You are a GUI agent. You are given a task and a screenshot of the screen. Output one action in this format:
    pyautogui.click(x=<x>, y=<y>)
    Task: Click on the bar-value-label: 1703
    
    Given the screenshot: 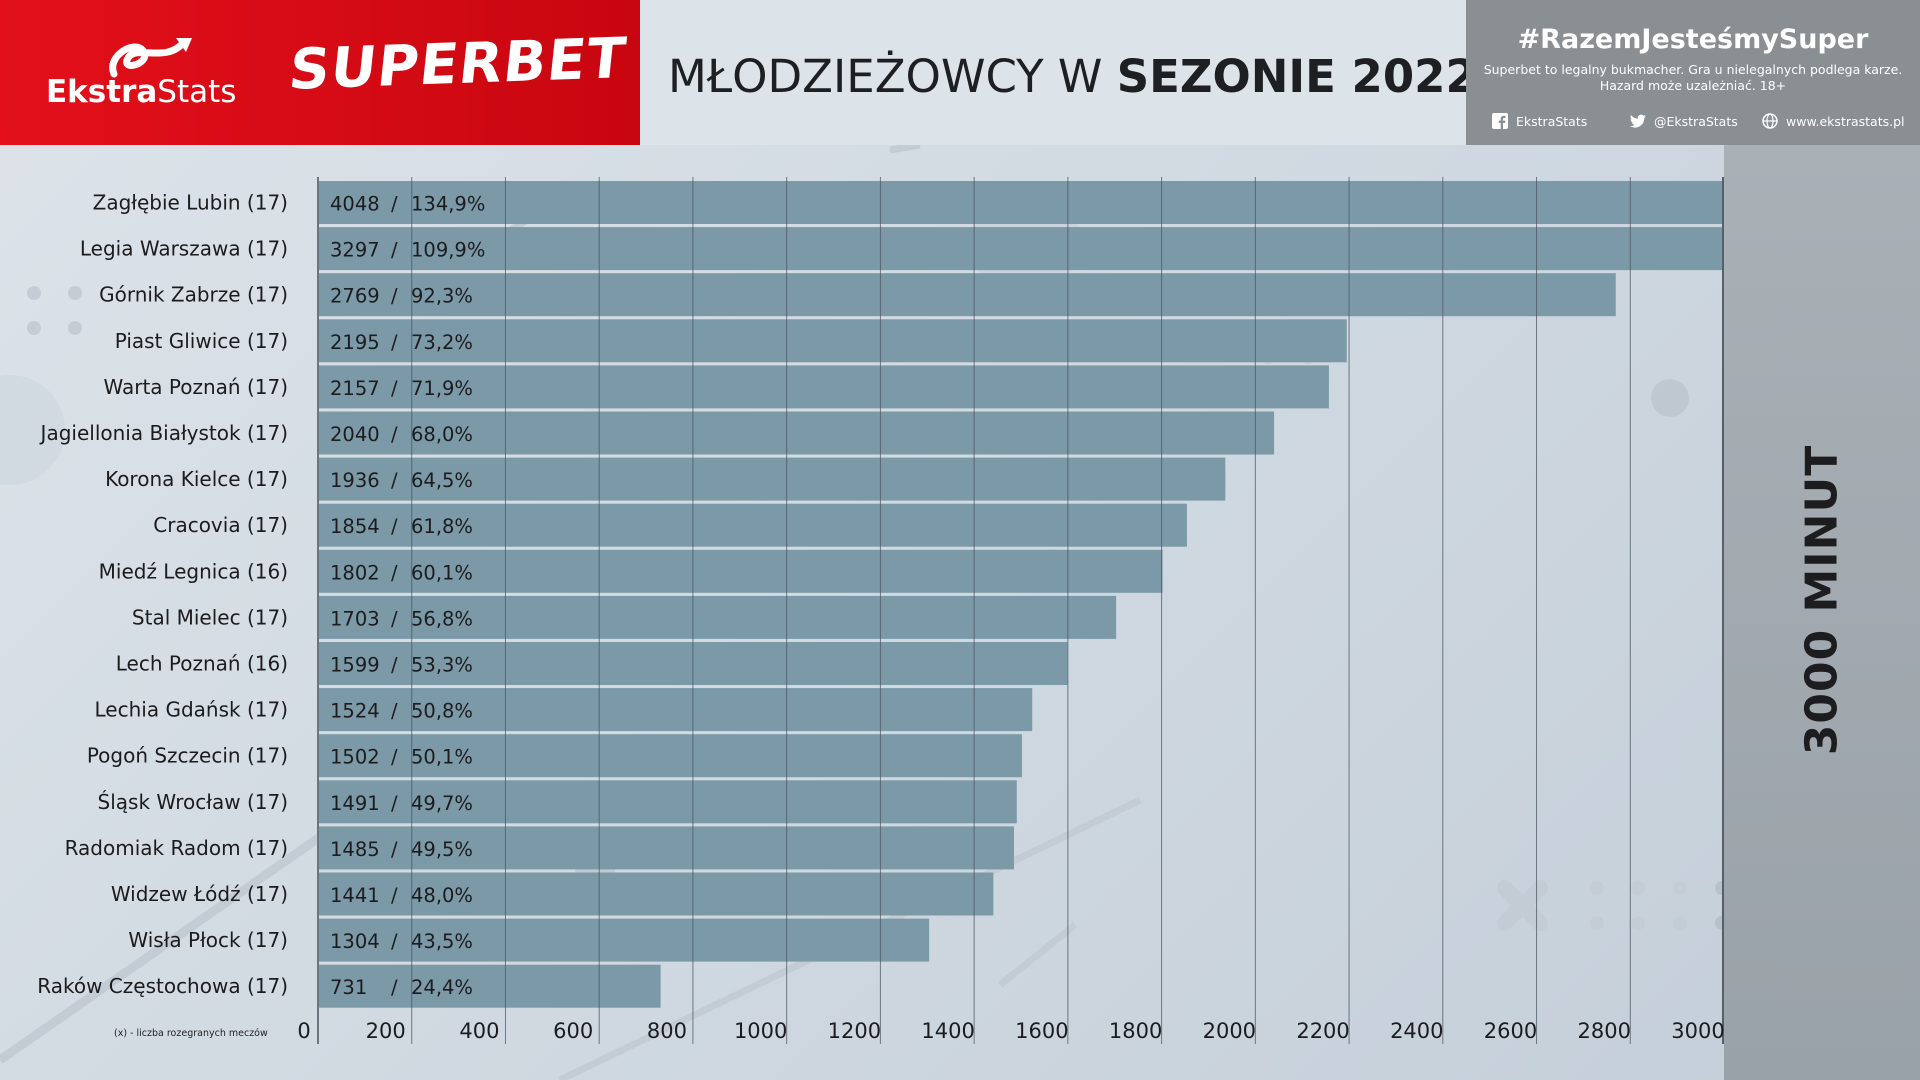 What is the action you would take?
    pyautogui.click(x=355, y=618)
    